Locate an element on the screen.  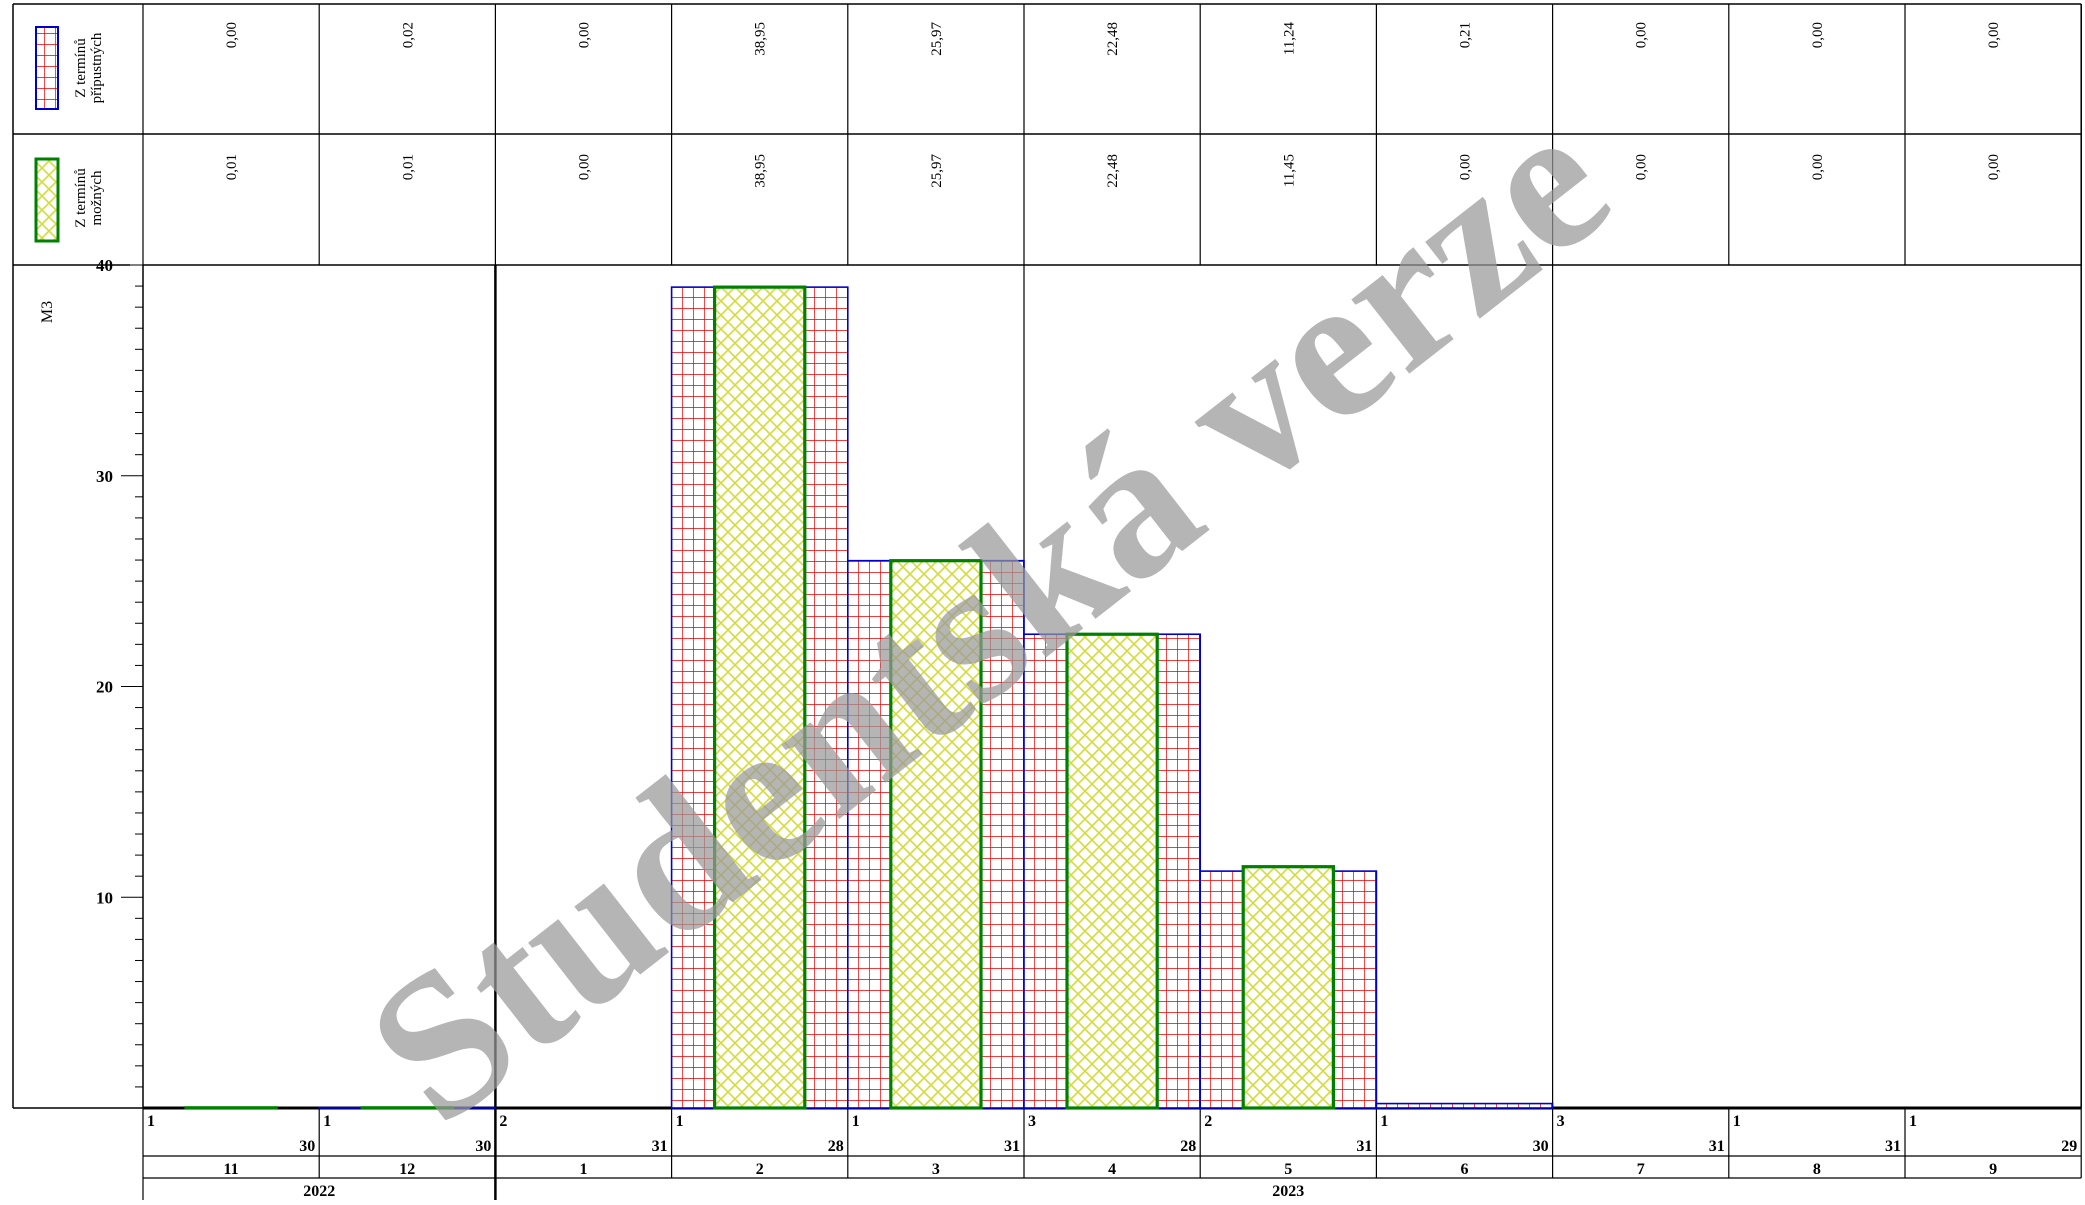
legend-swatch-mozn is located at coordinates (47, 200).